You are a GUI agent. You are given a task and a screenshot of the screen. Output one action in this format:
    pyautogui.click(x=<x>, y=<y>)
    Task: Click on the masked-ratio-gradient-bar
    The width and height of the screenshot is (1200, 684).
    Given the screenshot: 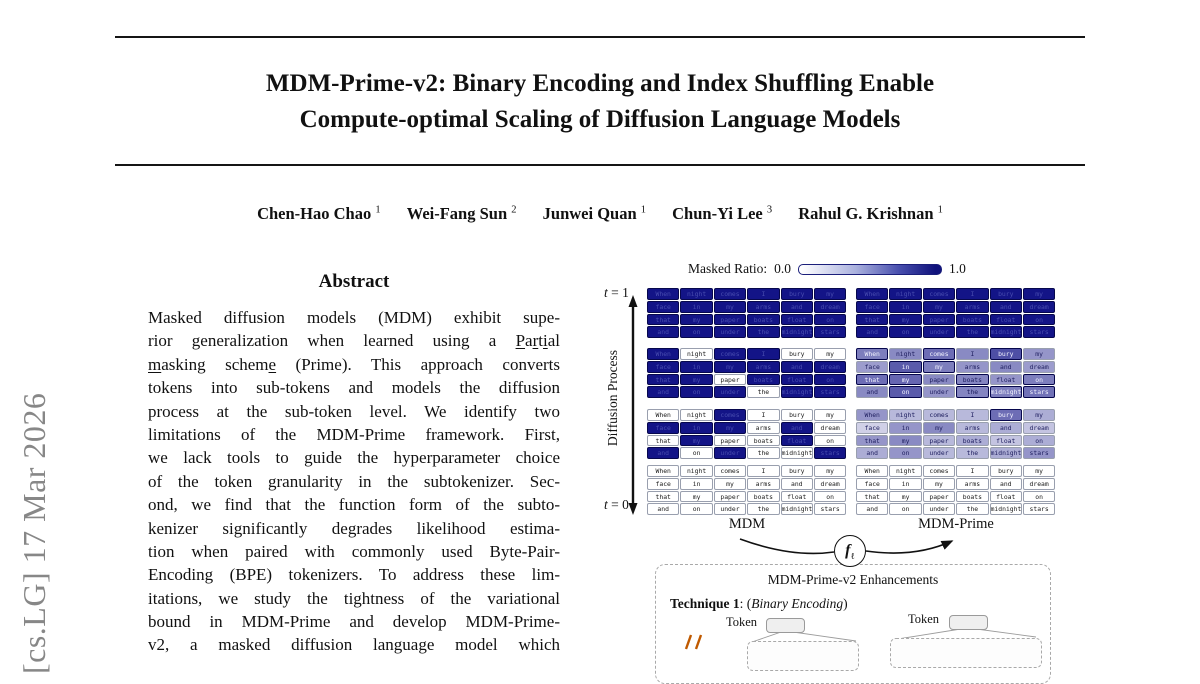 What is the action you would take?
    pyautogui.click(x=870, y=269)
    